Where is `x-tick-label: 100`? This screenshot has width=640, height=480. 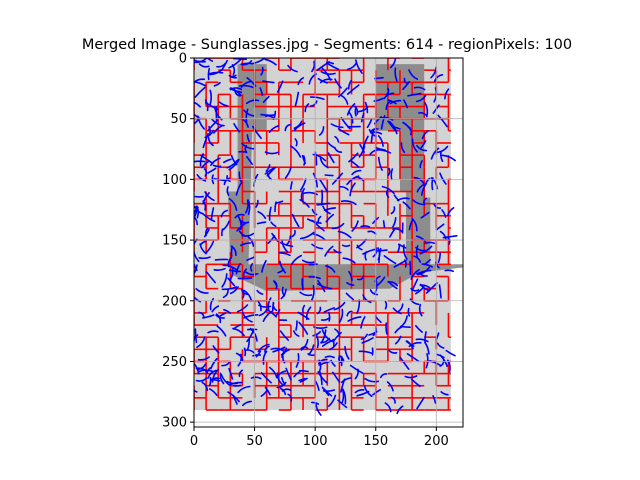
x-tick-label: 100 is located at coordinates (315, 441).